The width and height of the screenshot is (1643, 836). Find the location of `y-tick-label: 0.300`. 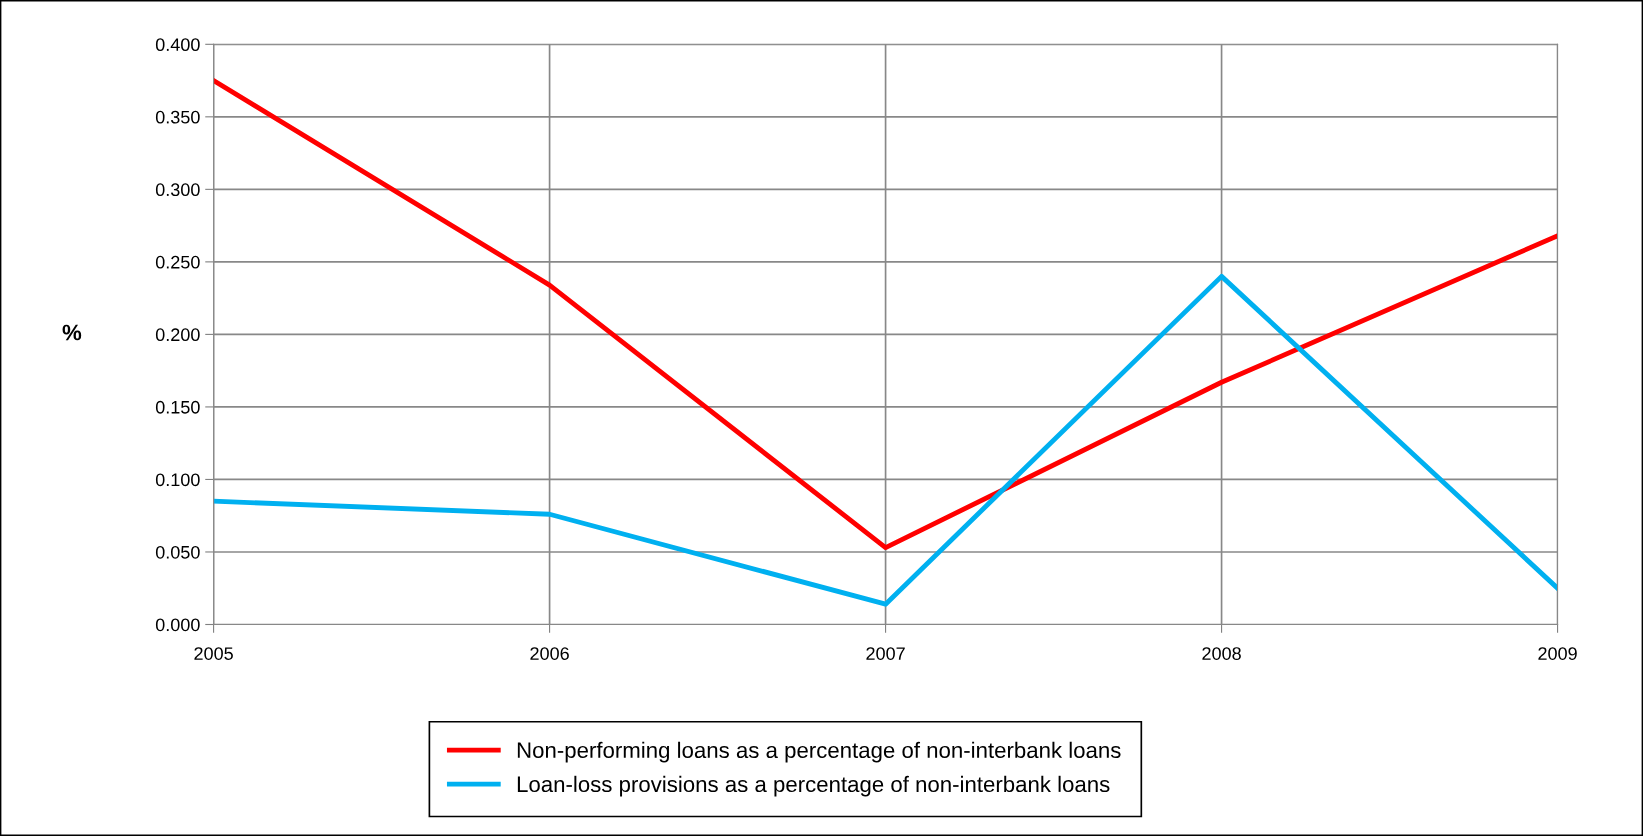

y-tick-label: 0.300 is located at coordinates (177, 190).